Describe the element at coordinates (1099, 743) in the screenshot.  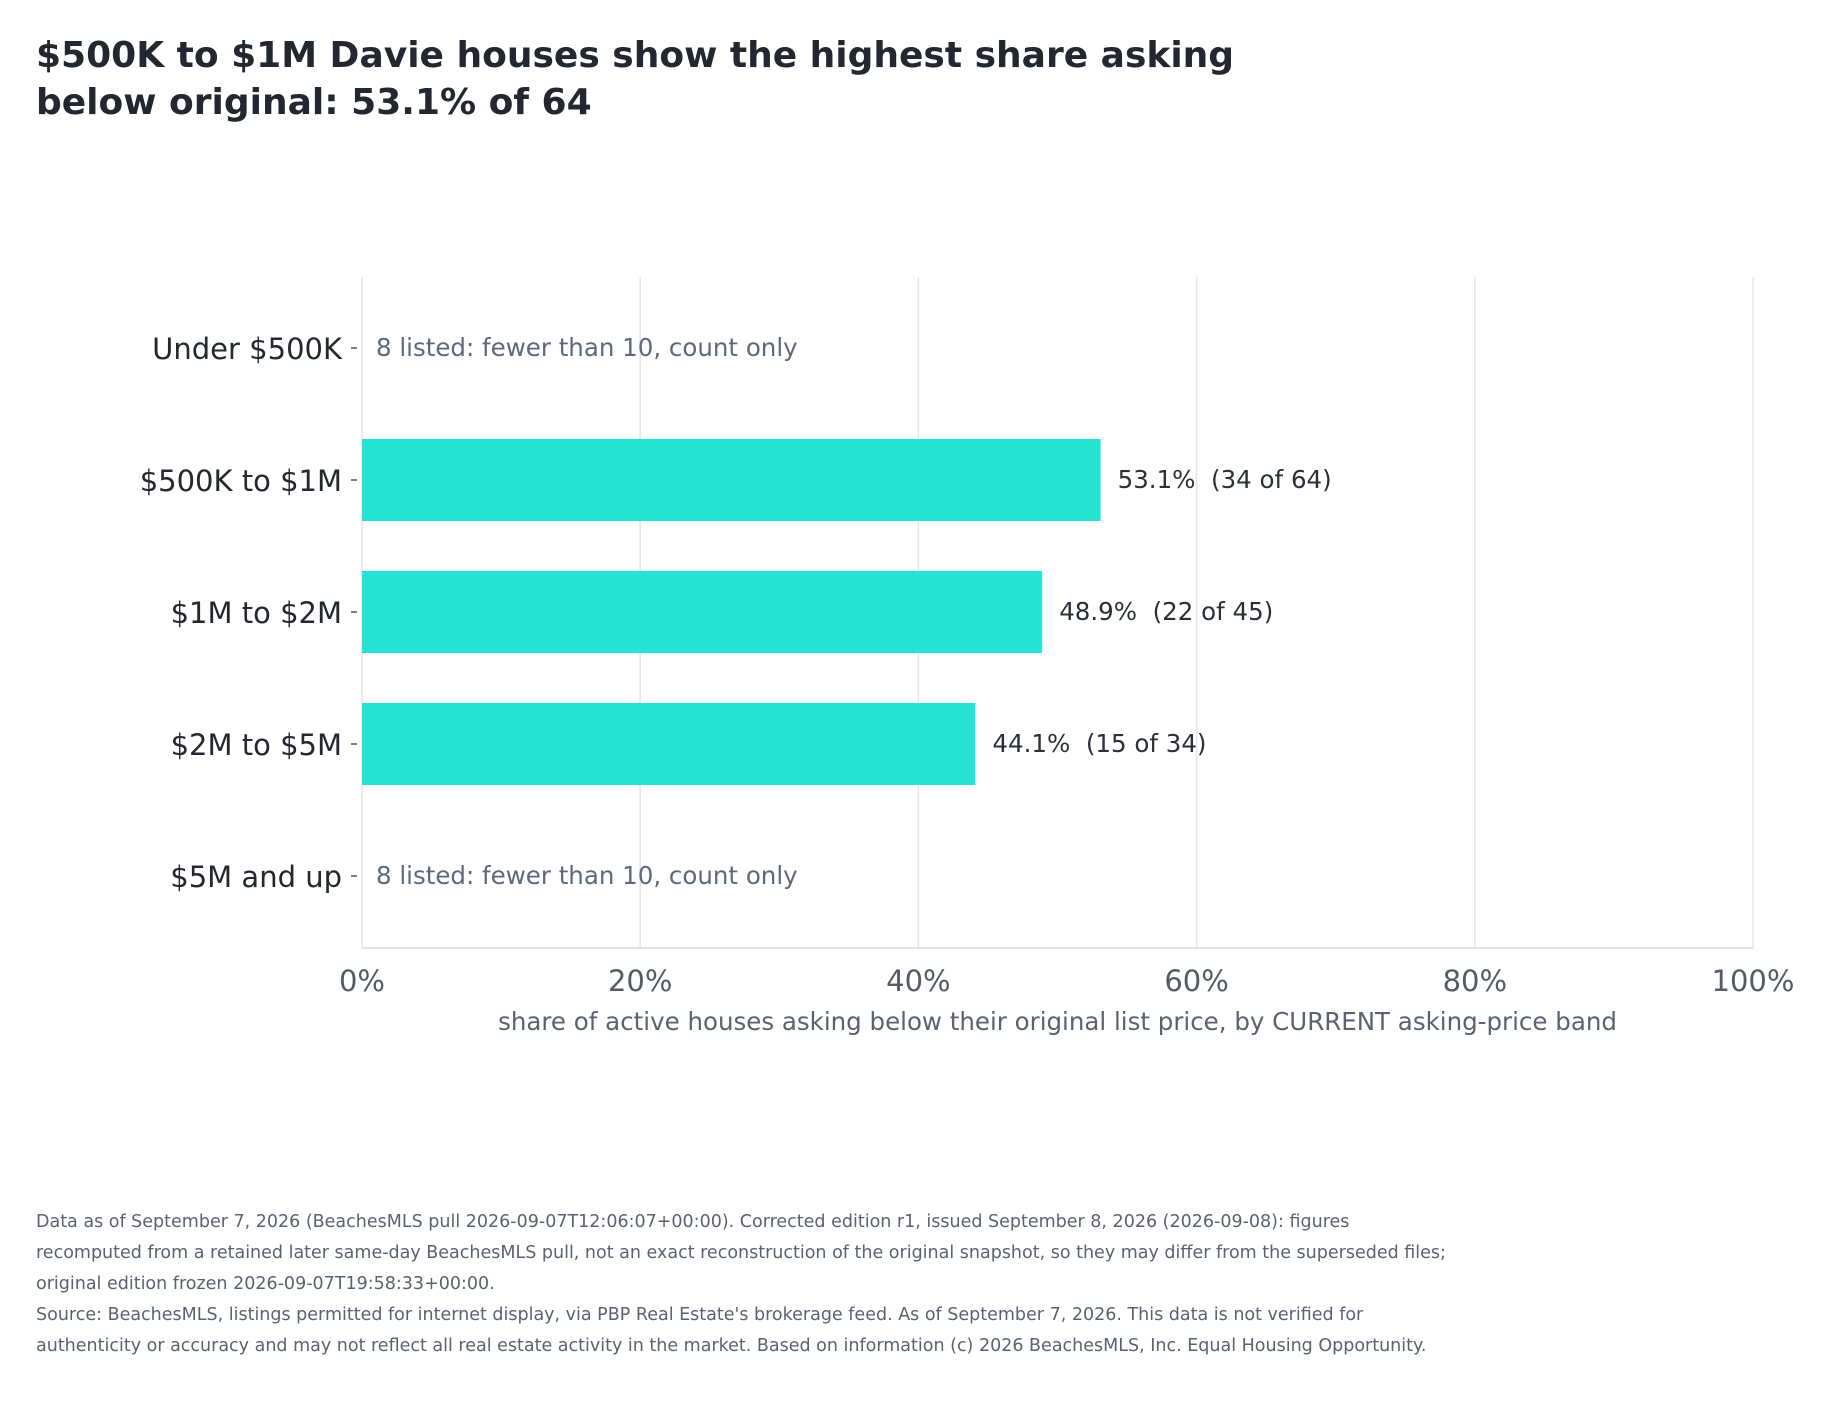
I see `bar-value-label: 44.1% (15 of 34)` at that location.